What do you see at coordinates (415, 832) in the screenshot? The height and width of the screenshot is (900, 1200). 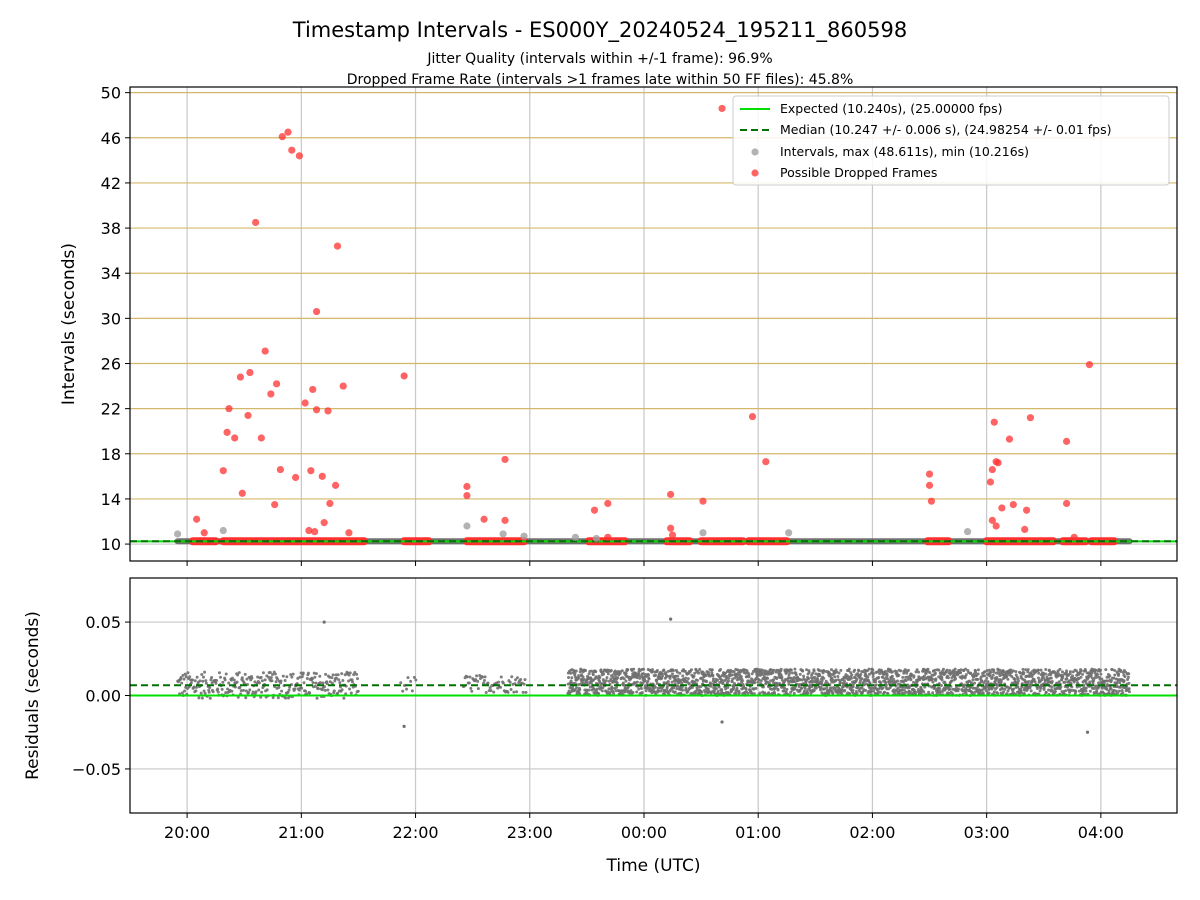 I see `x-tick-label: 22:00` at bounding box center [415, 832].